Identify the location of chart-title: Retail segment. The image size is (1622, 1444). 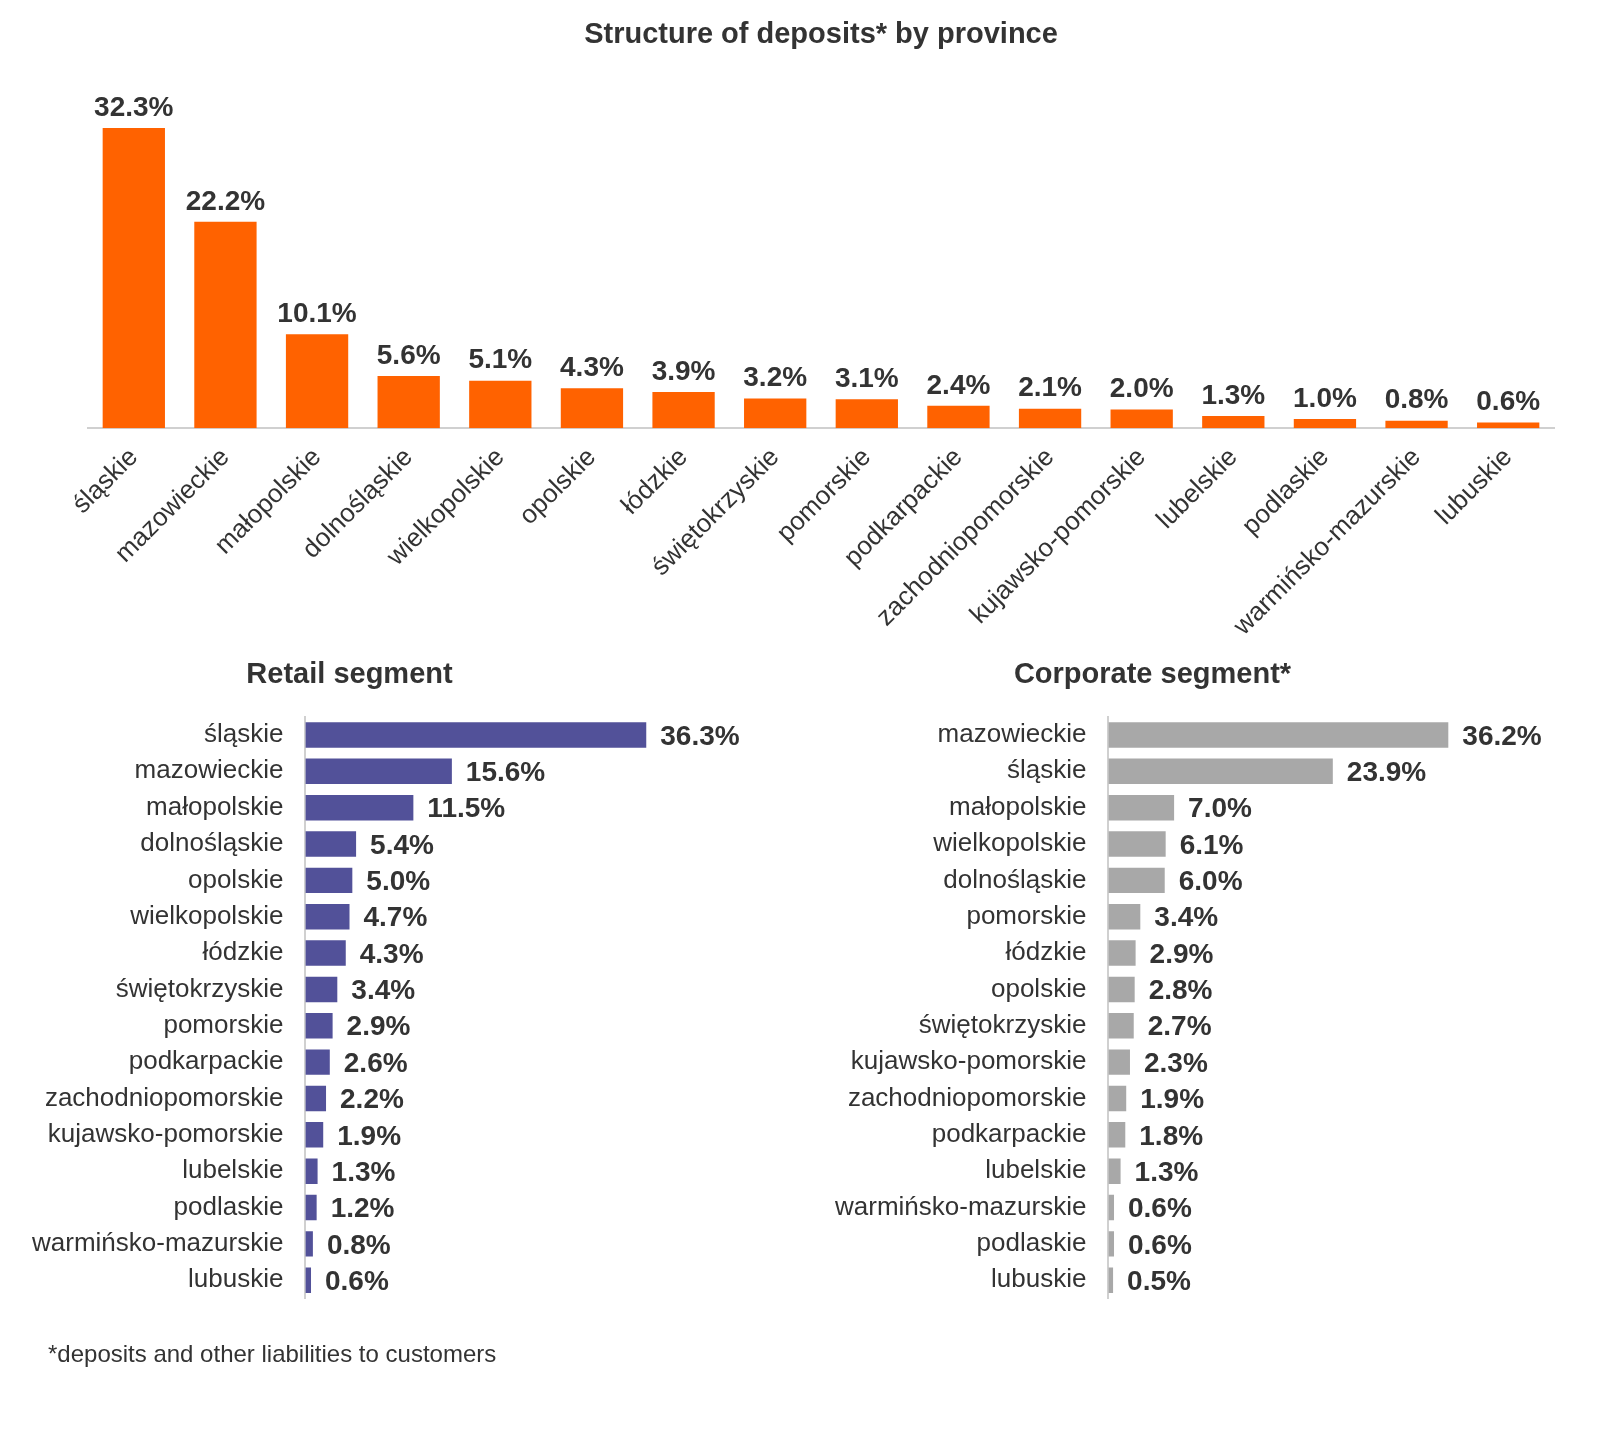
(349, 673).